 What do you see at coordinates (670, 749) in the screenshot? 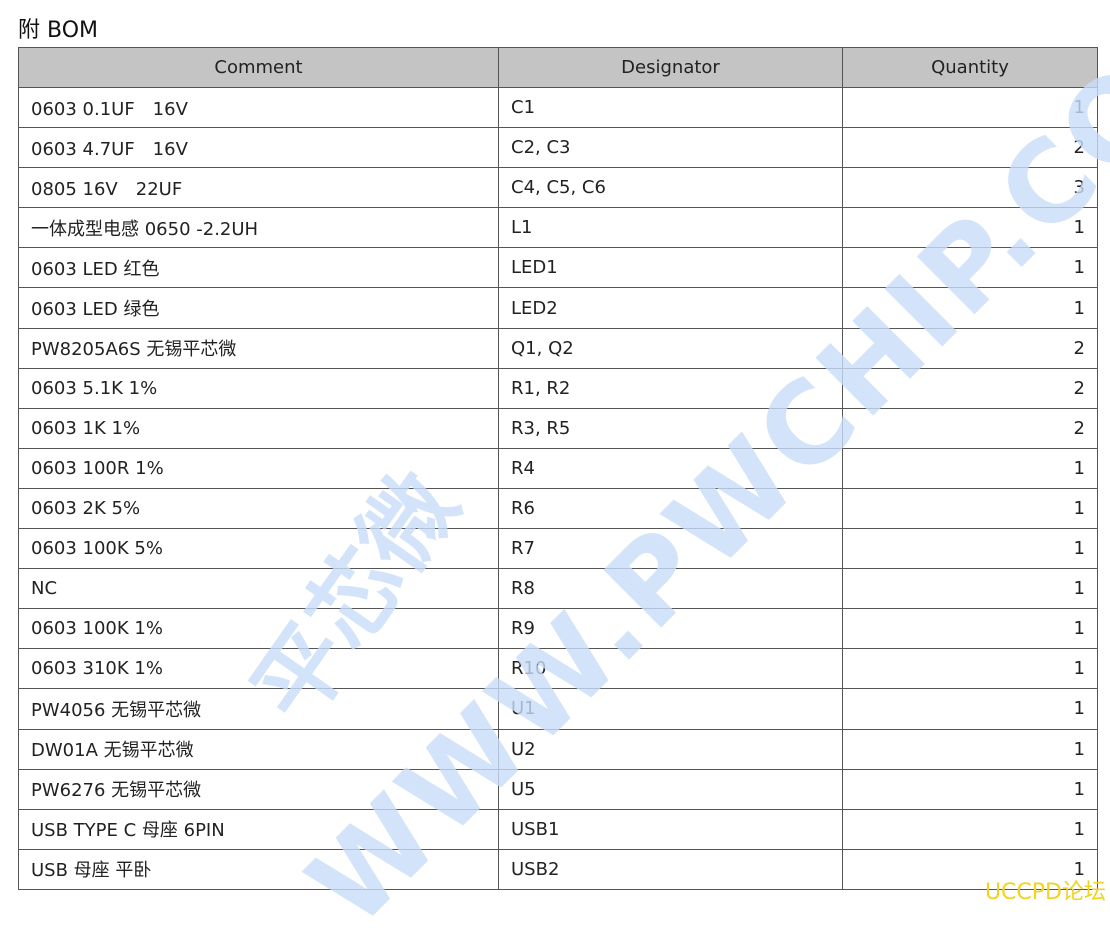
I see `cell-designator: U2` at bounding box center [670, 749].